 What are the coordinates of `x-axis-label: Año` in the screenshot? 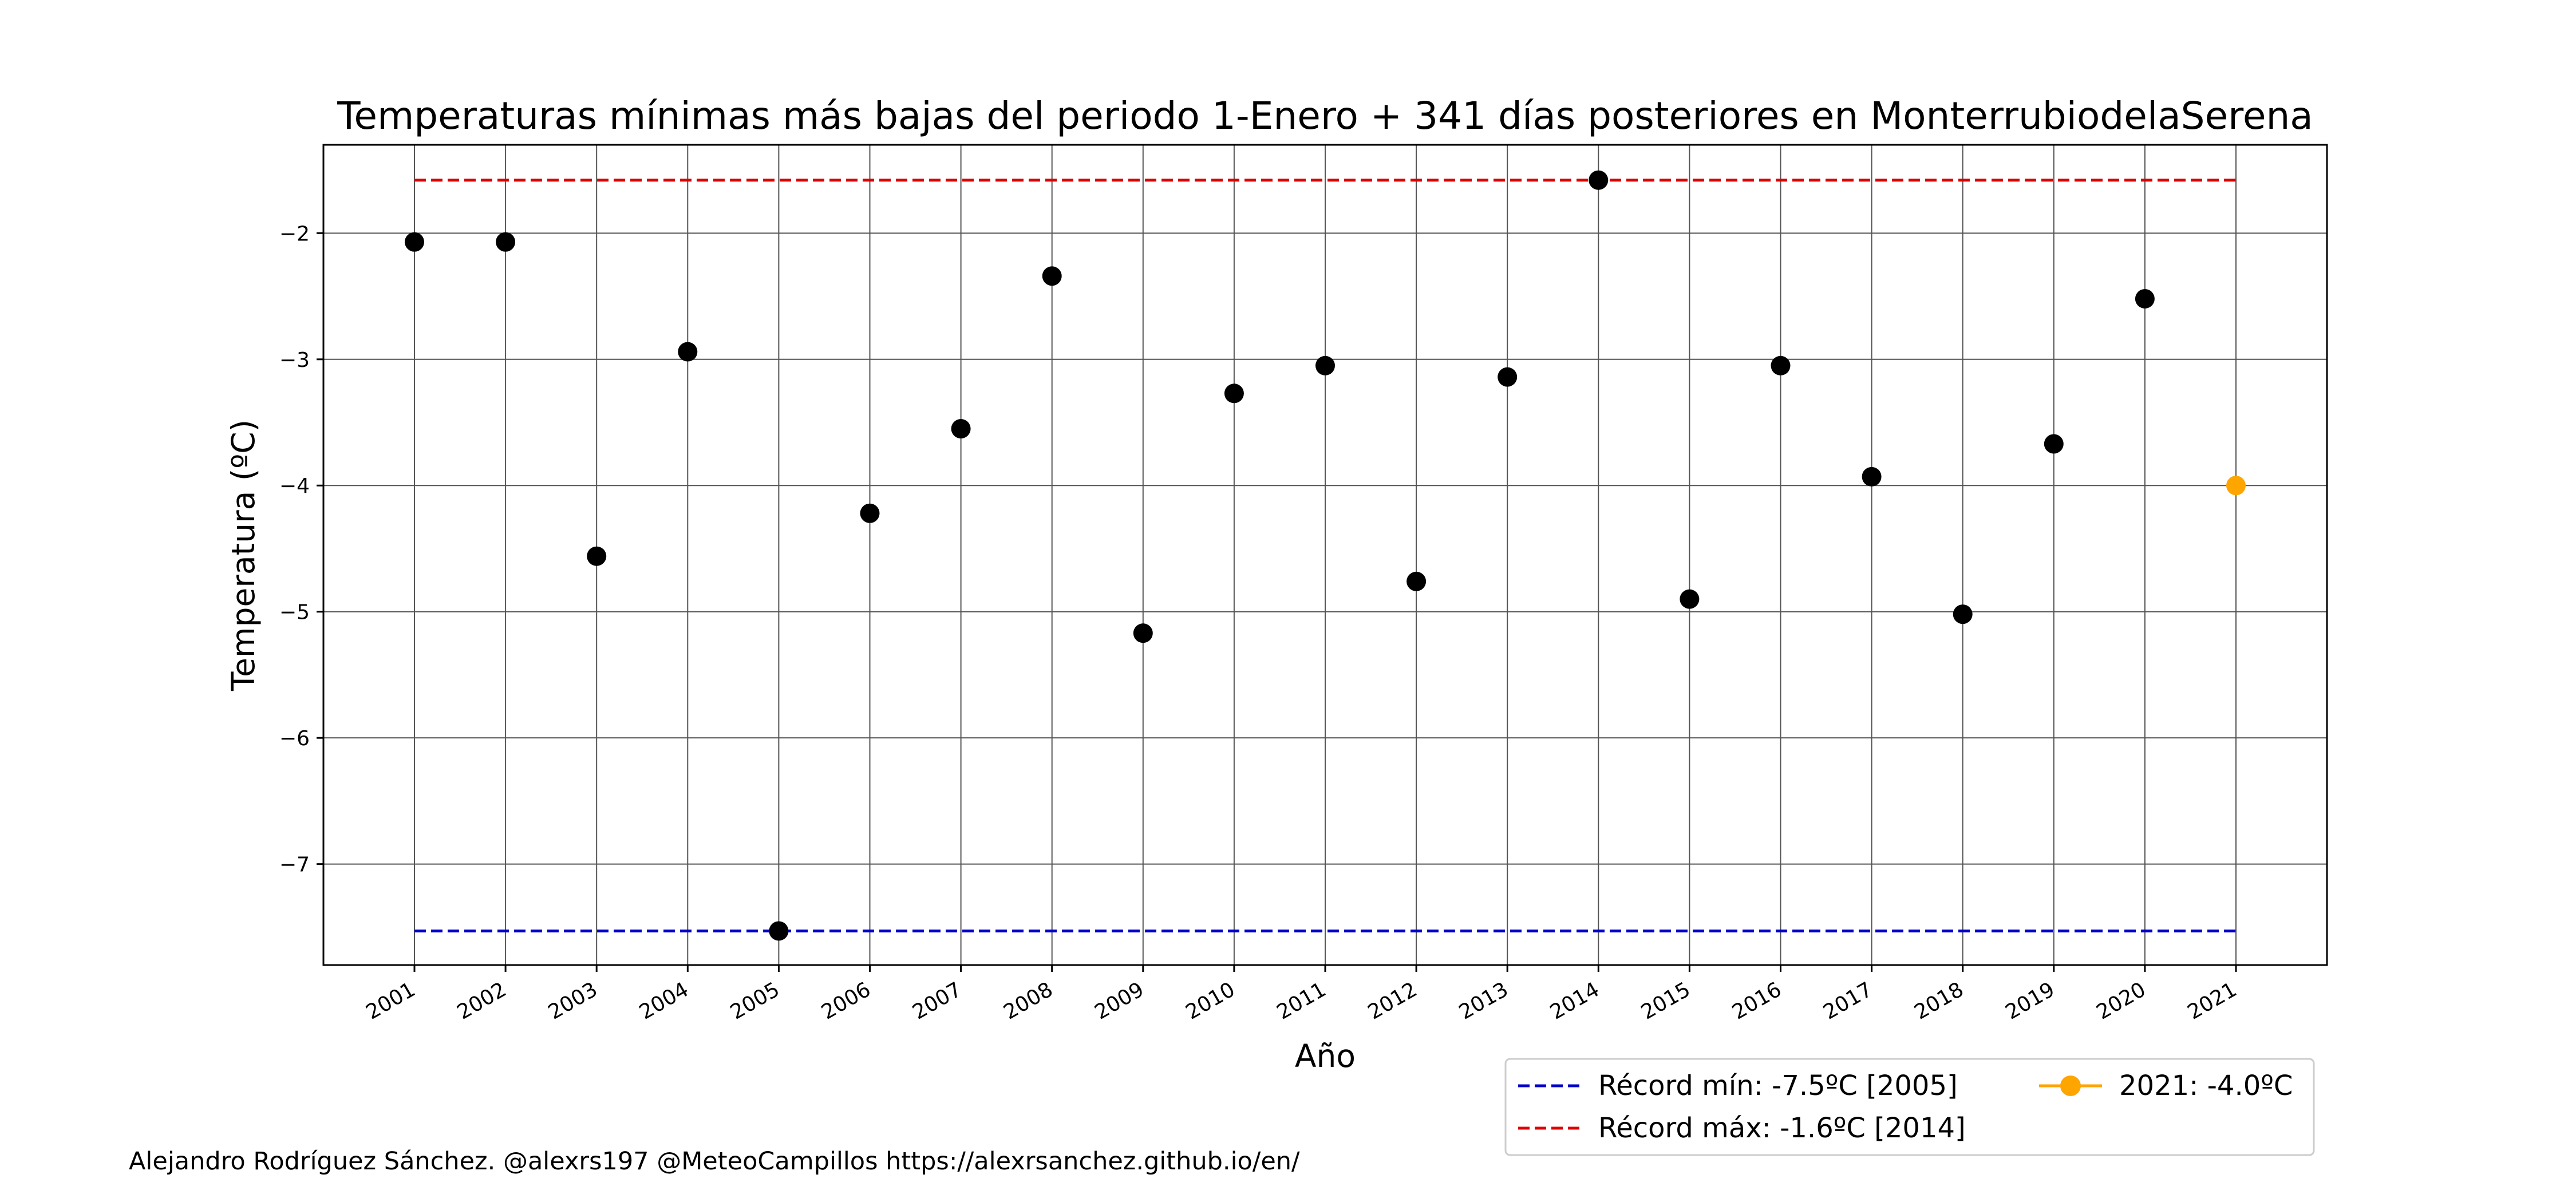 It's located at (1325, 1056).